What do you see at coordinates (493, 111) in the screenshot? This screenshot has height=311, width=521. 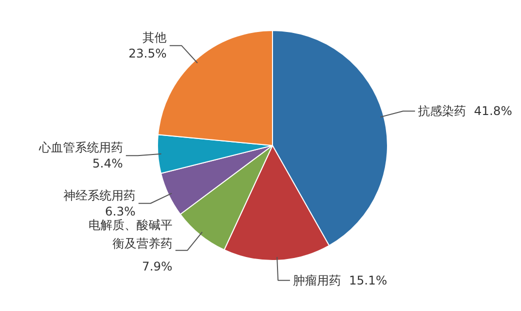 I see `data-label: 41.8%` at bounding box center [493, 111].